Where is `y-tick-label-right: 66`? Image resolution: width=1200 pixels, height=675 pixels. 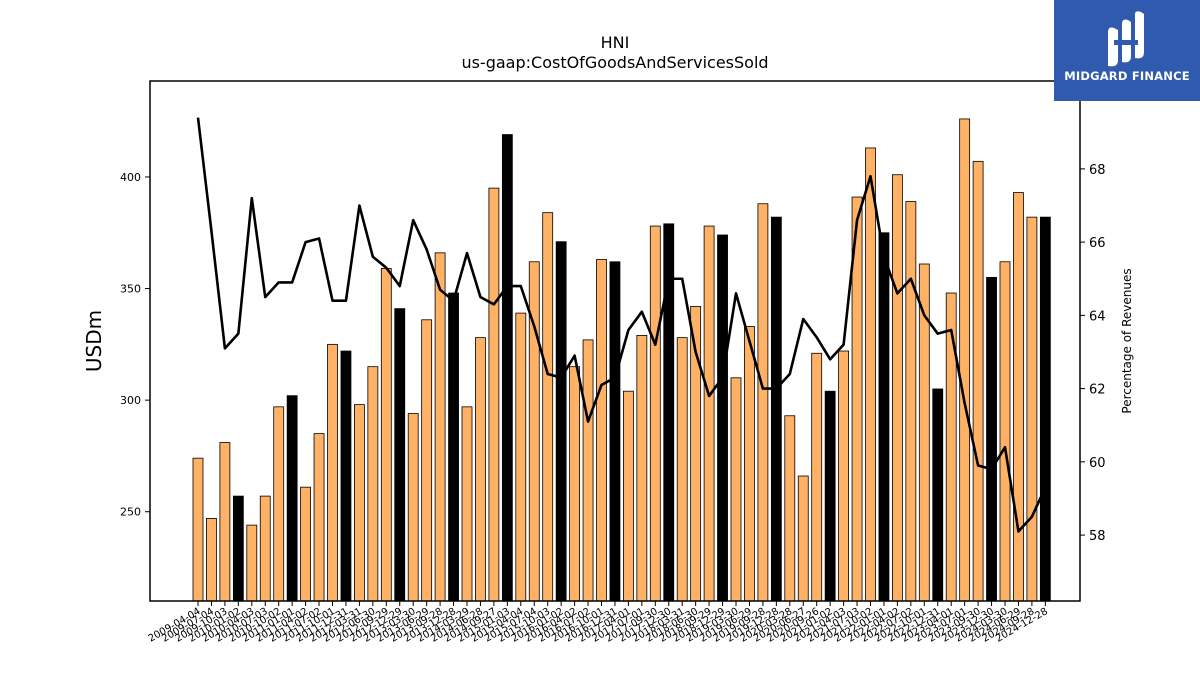
y-tick-label-right: 66 is located at coordinates (1097, 243).